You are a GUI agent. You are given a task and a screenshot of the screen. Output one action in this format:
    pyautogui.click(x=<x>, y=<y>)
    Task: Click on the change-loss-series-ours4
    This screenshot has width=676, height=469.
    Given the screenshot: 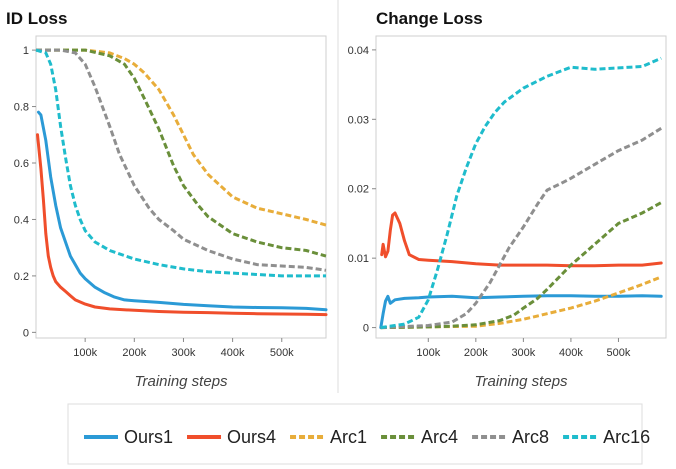 What is the action you would take?
    pyautogui.click(x=521, y=239)
    